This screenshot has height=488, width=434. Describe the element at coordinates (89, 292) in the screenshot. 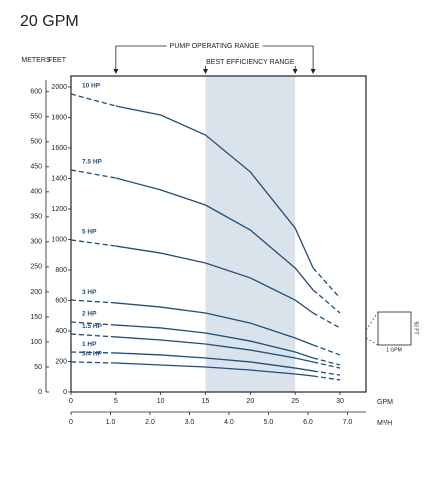

I see `series-label: 3 HP` at that location.